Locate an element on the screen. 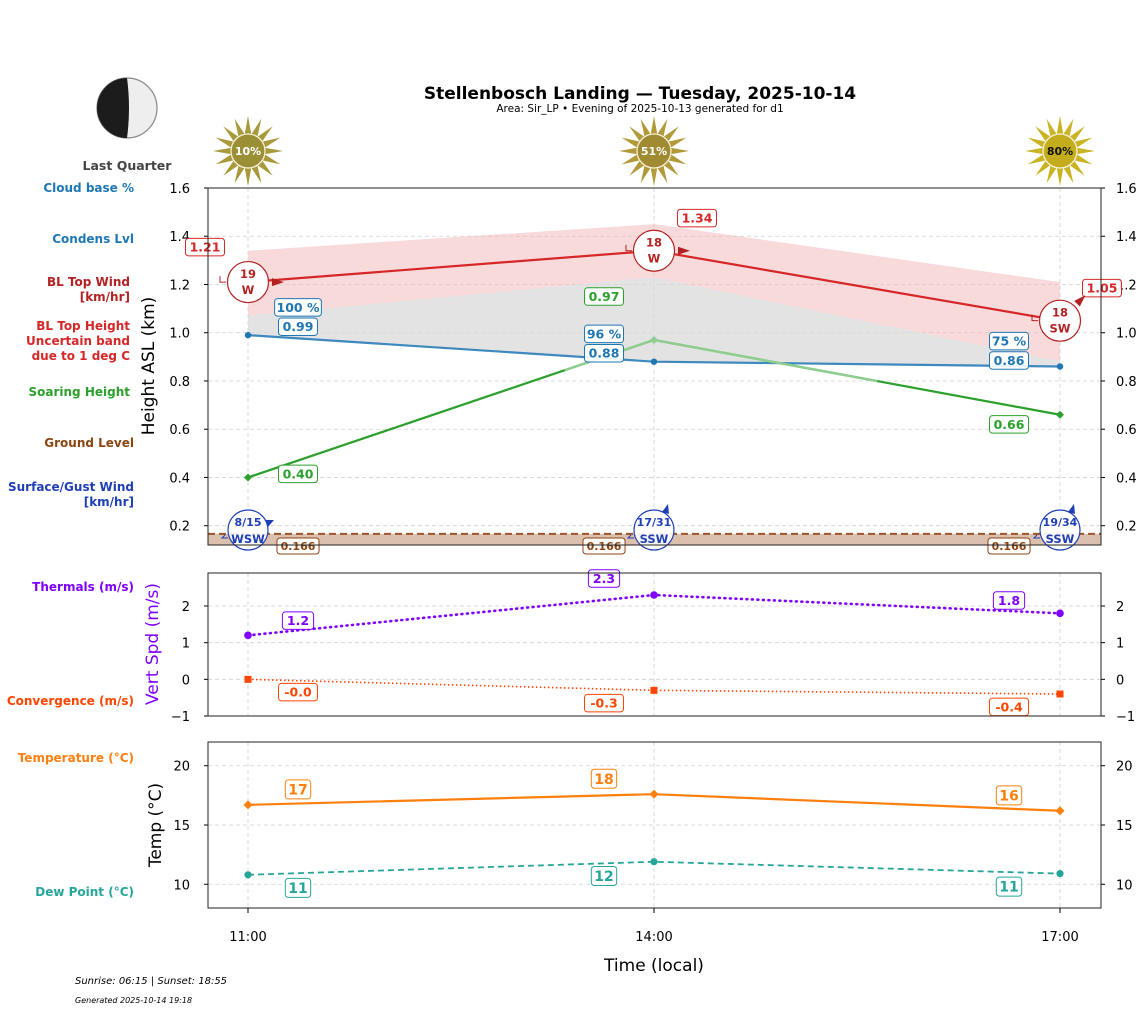 Image resolution: width=1147 pixels, height=1011 pixels. temperature-label: 18 is located at coordinates (604, 778).